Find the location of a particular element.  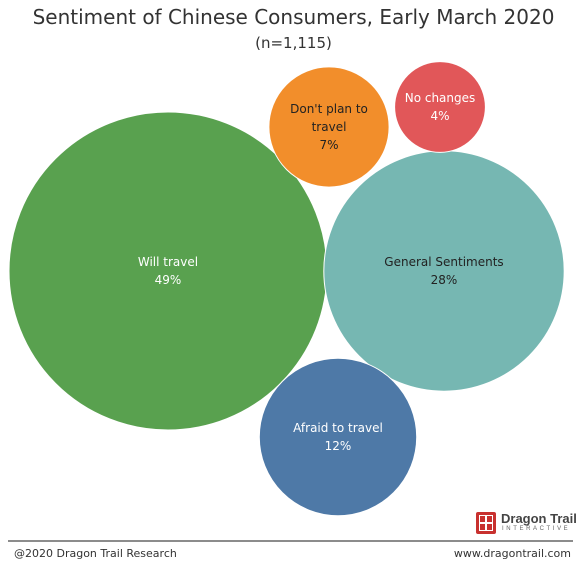

bubble-value-label: 49% is located at coordinates (168, 280).